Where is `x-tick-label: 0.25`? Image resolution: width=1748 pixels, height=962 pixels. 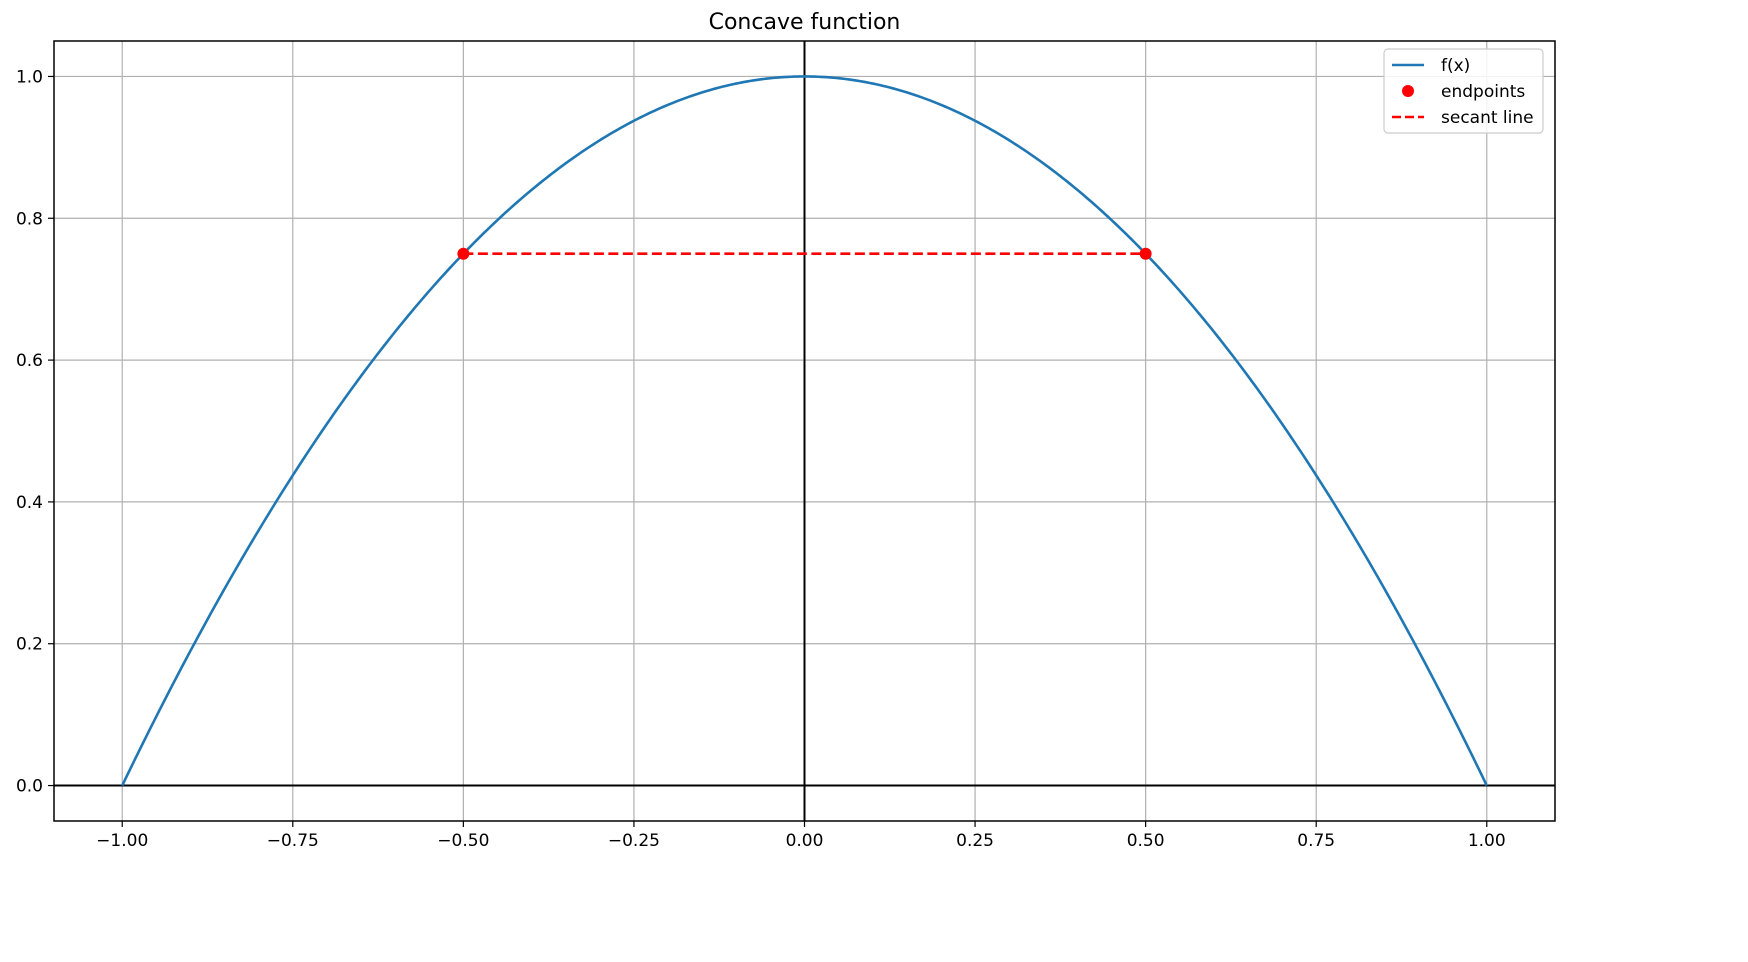 x-tick-label: 0.25 is located at coordinates (975, 841).